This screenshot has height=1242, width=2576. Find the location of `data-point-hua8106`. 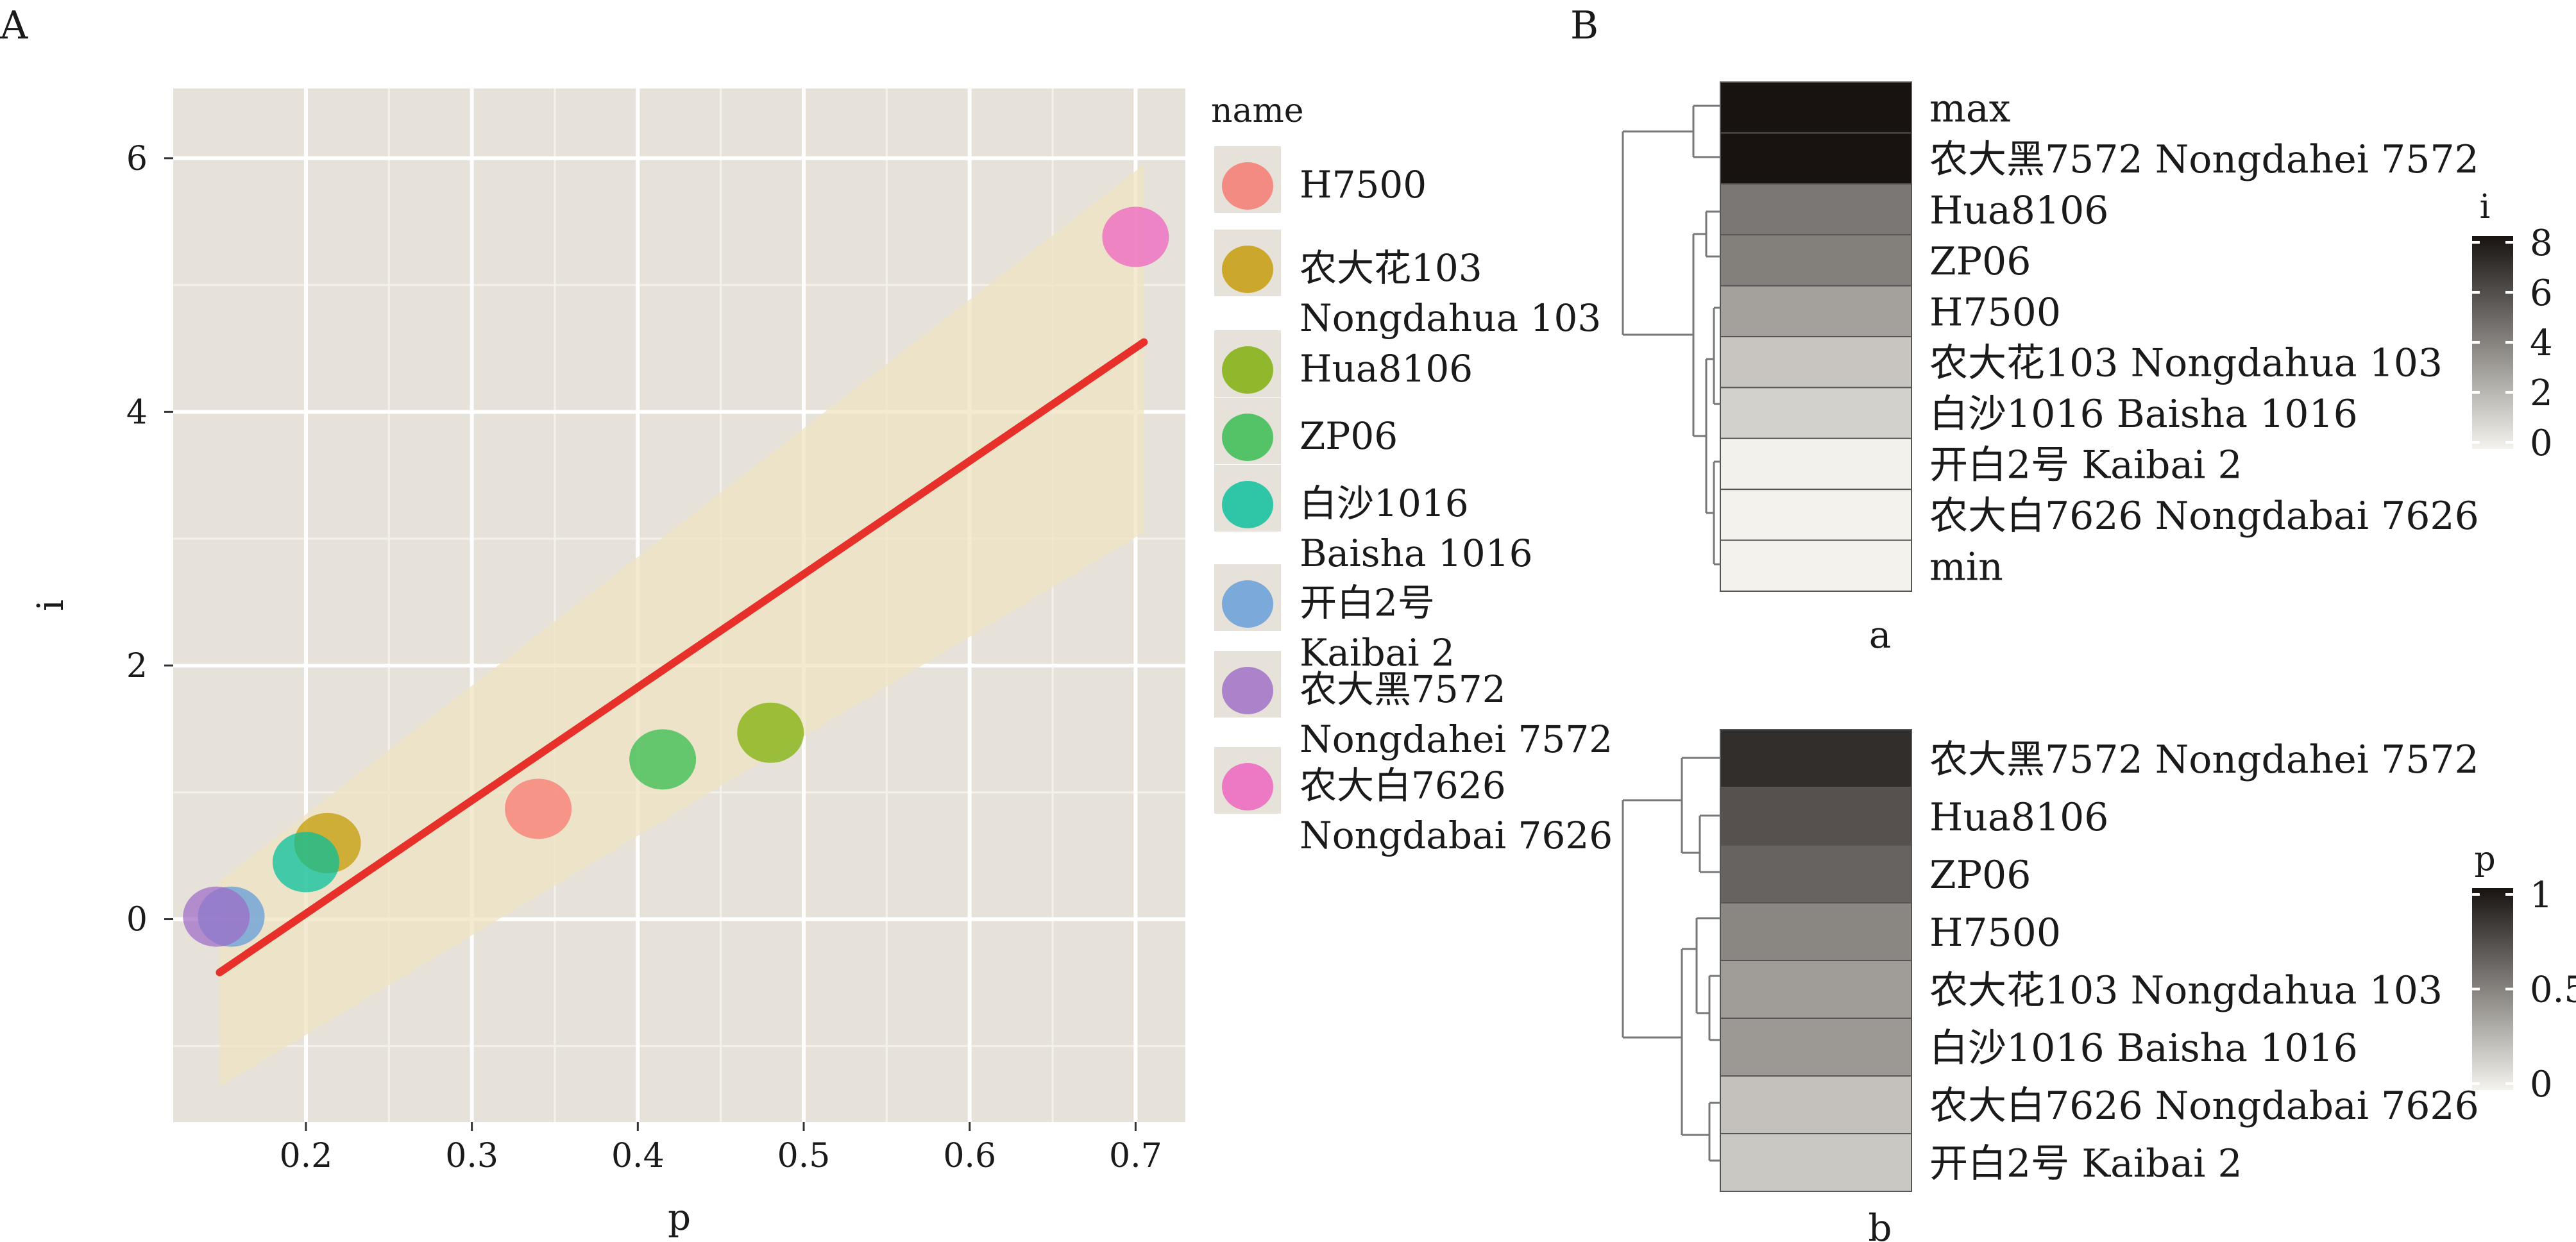

data-point-hua8106 is located at coordinates (770, 733).